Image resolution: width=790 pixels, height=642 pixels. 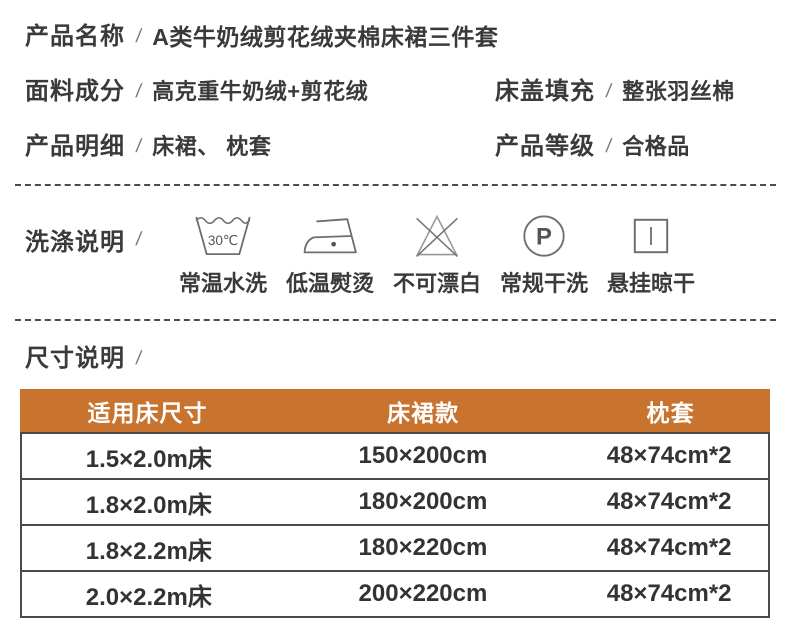 What do you see at coordinates (615, 92) in the screenshot?
I see `filling-pair: 床盖填充 / 整张羽丝棉` at bounding box center [615, 92].